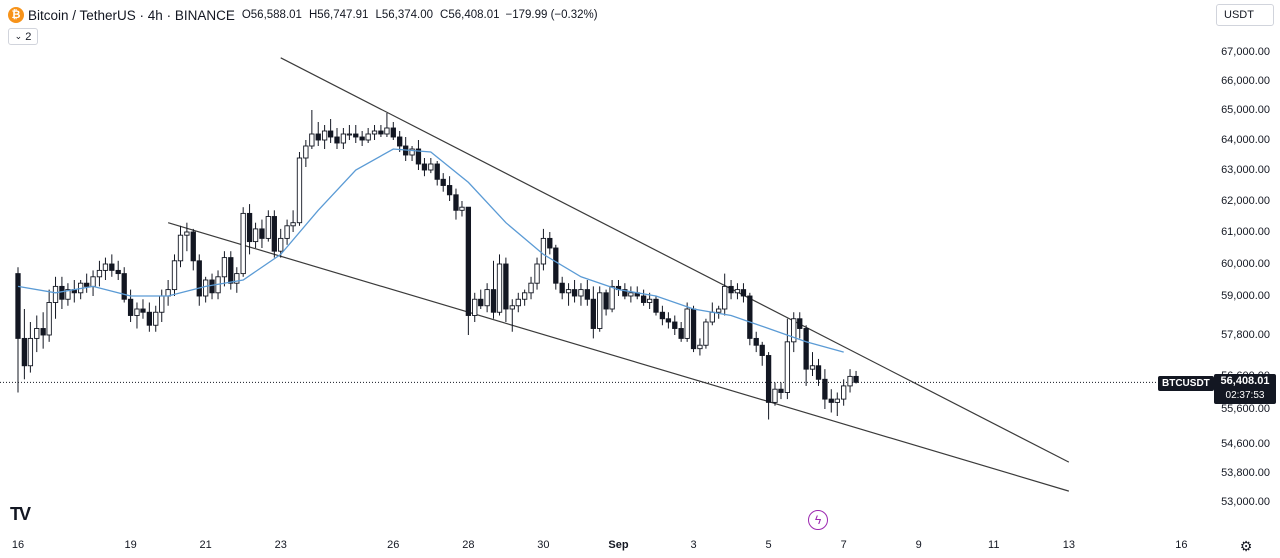 This screenshot has height=558, width=1280. What do you see at coordinates (276, 15) in the screenshot?
I see `open-value: 56,588.01` at bounding box center [276, 15].